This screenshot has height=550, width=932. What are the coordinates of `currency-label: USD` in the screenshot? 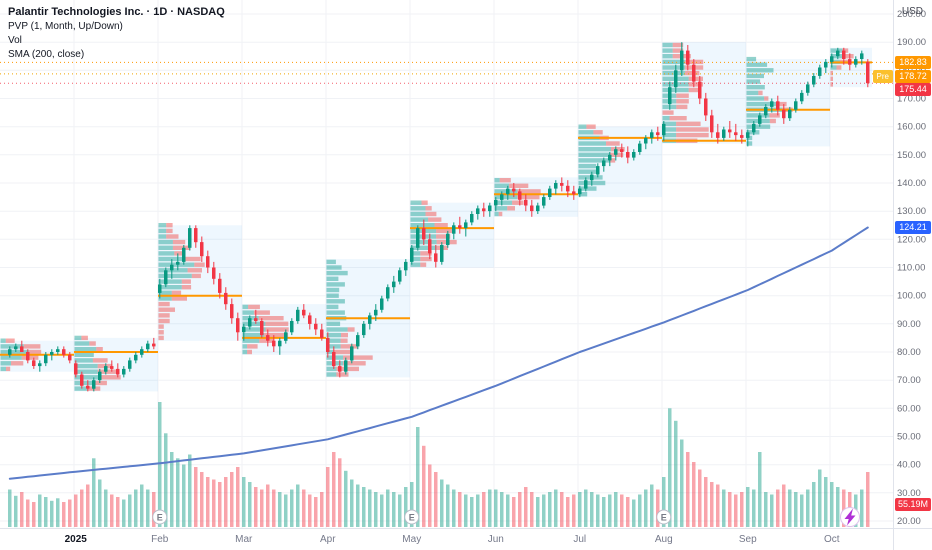 It's located at (912, 11).